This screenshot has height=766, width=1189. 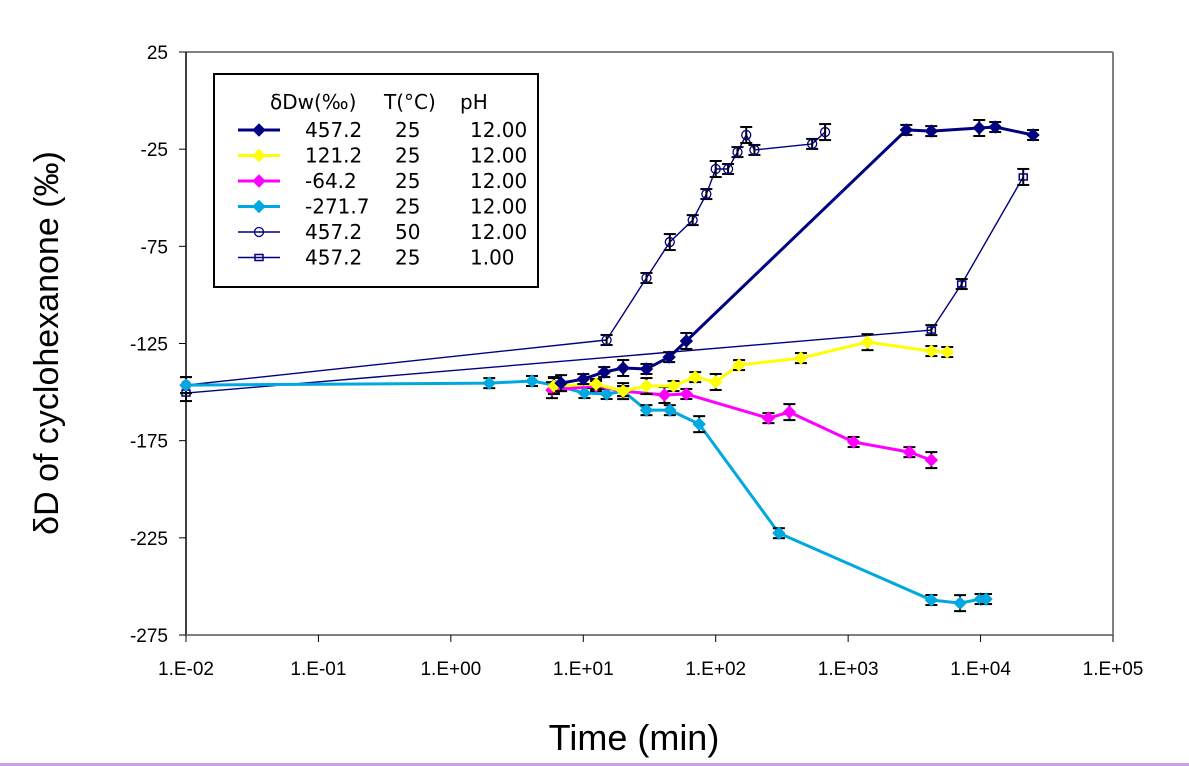 I want to click on legend-header-ddw: δDw(‰), so click(x=313, y=102).